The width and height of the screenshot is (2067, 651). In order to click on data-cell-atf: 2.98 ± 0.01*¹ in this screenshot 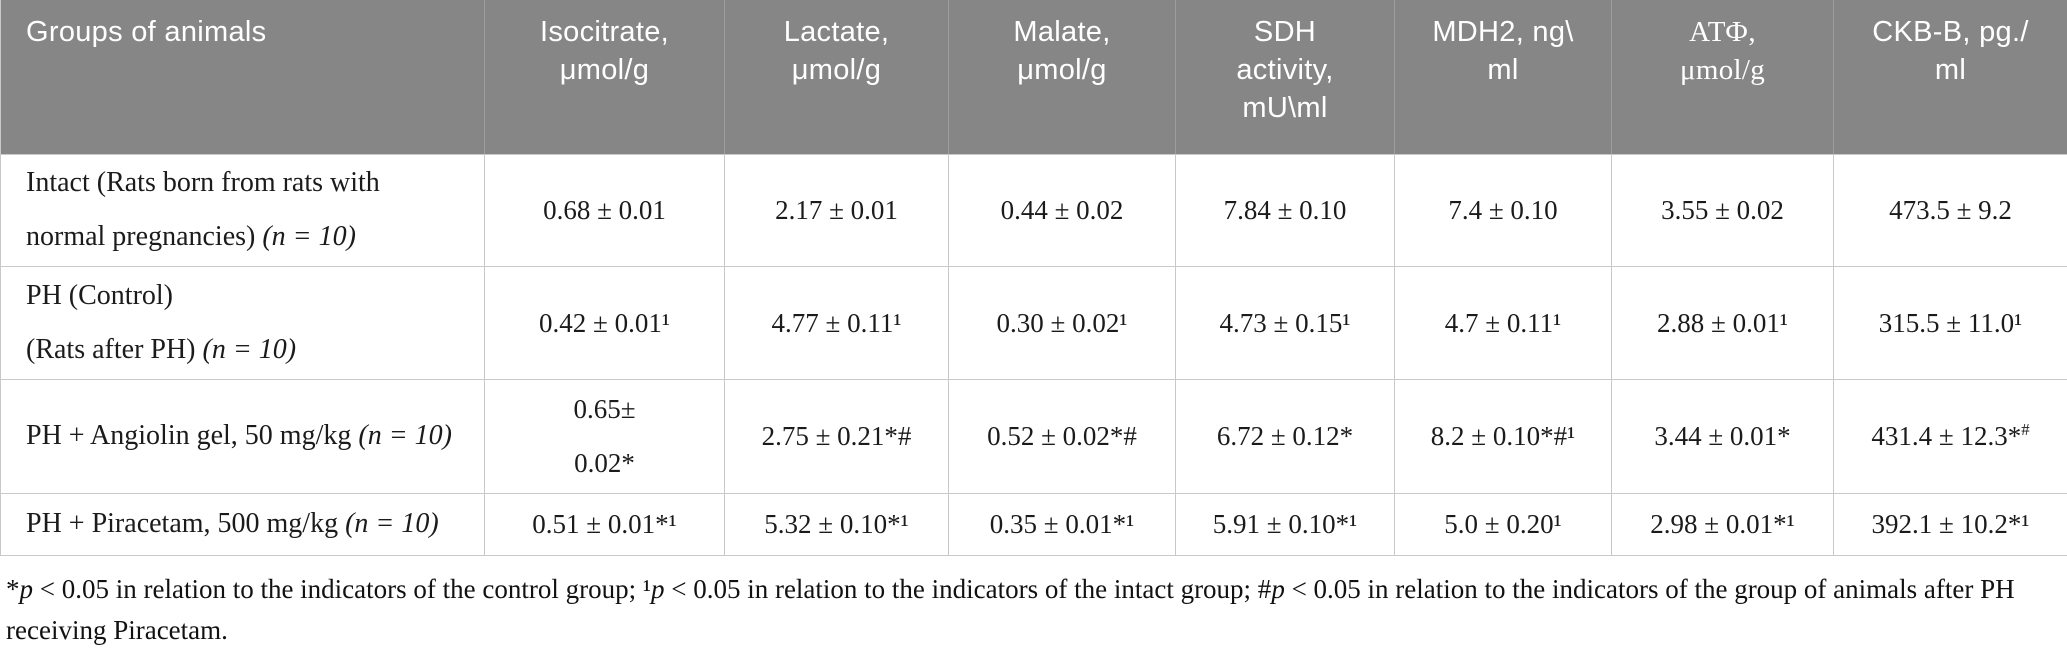, I will do `click(1723, 524)`.